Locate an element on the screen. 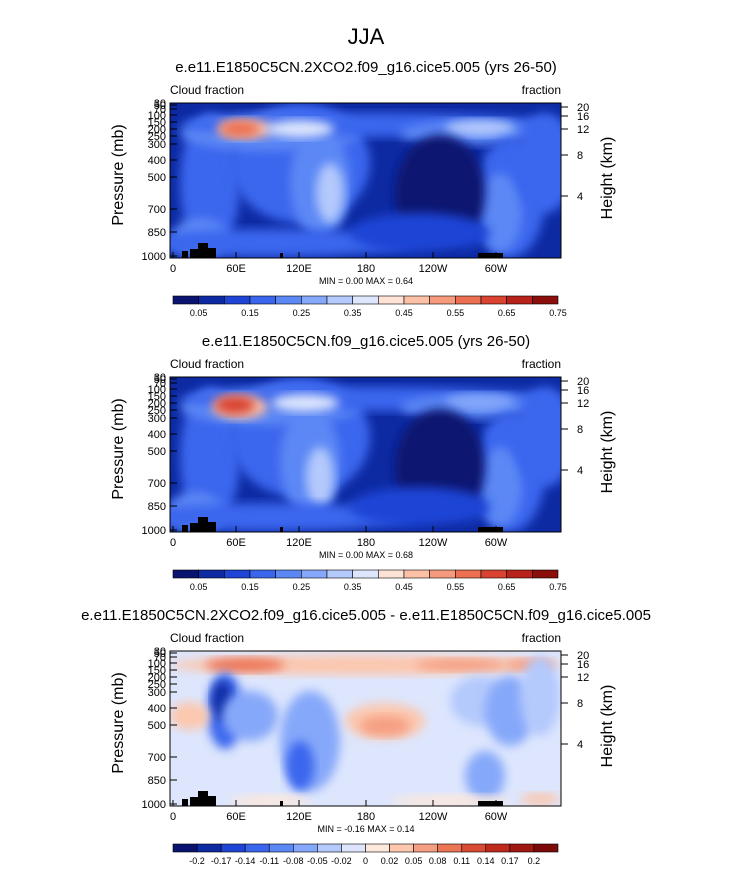 This screenshot has height=876, width=733. height-tick-label: 4 is located at coordinates (580, 745).